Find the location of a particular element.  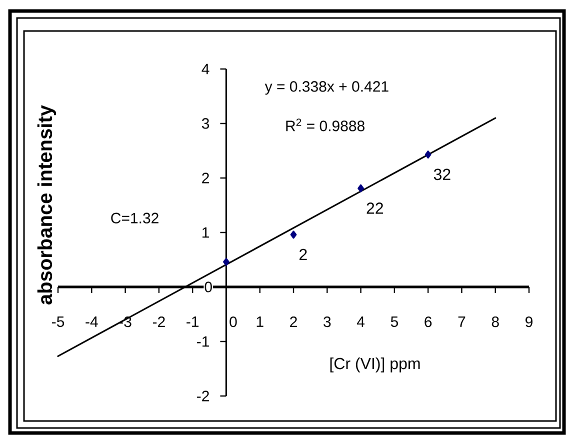

x-tick-label: 7 is located at coordinates (462, 321).